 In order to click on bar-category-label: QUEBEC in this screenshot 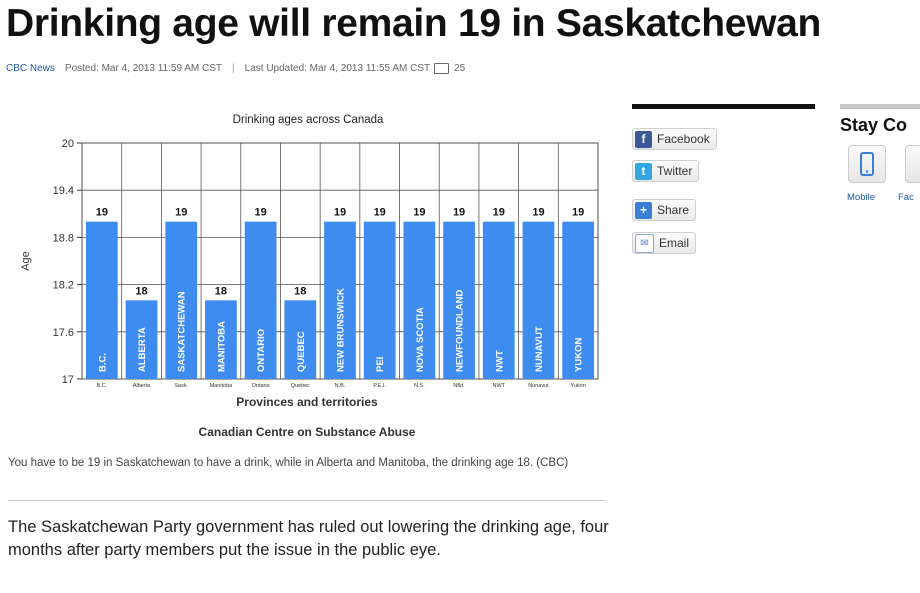, I will do `click(301, 351)`.